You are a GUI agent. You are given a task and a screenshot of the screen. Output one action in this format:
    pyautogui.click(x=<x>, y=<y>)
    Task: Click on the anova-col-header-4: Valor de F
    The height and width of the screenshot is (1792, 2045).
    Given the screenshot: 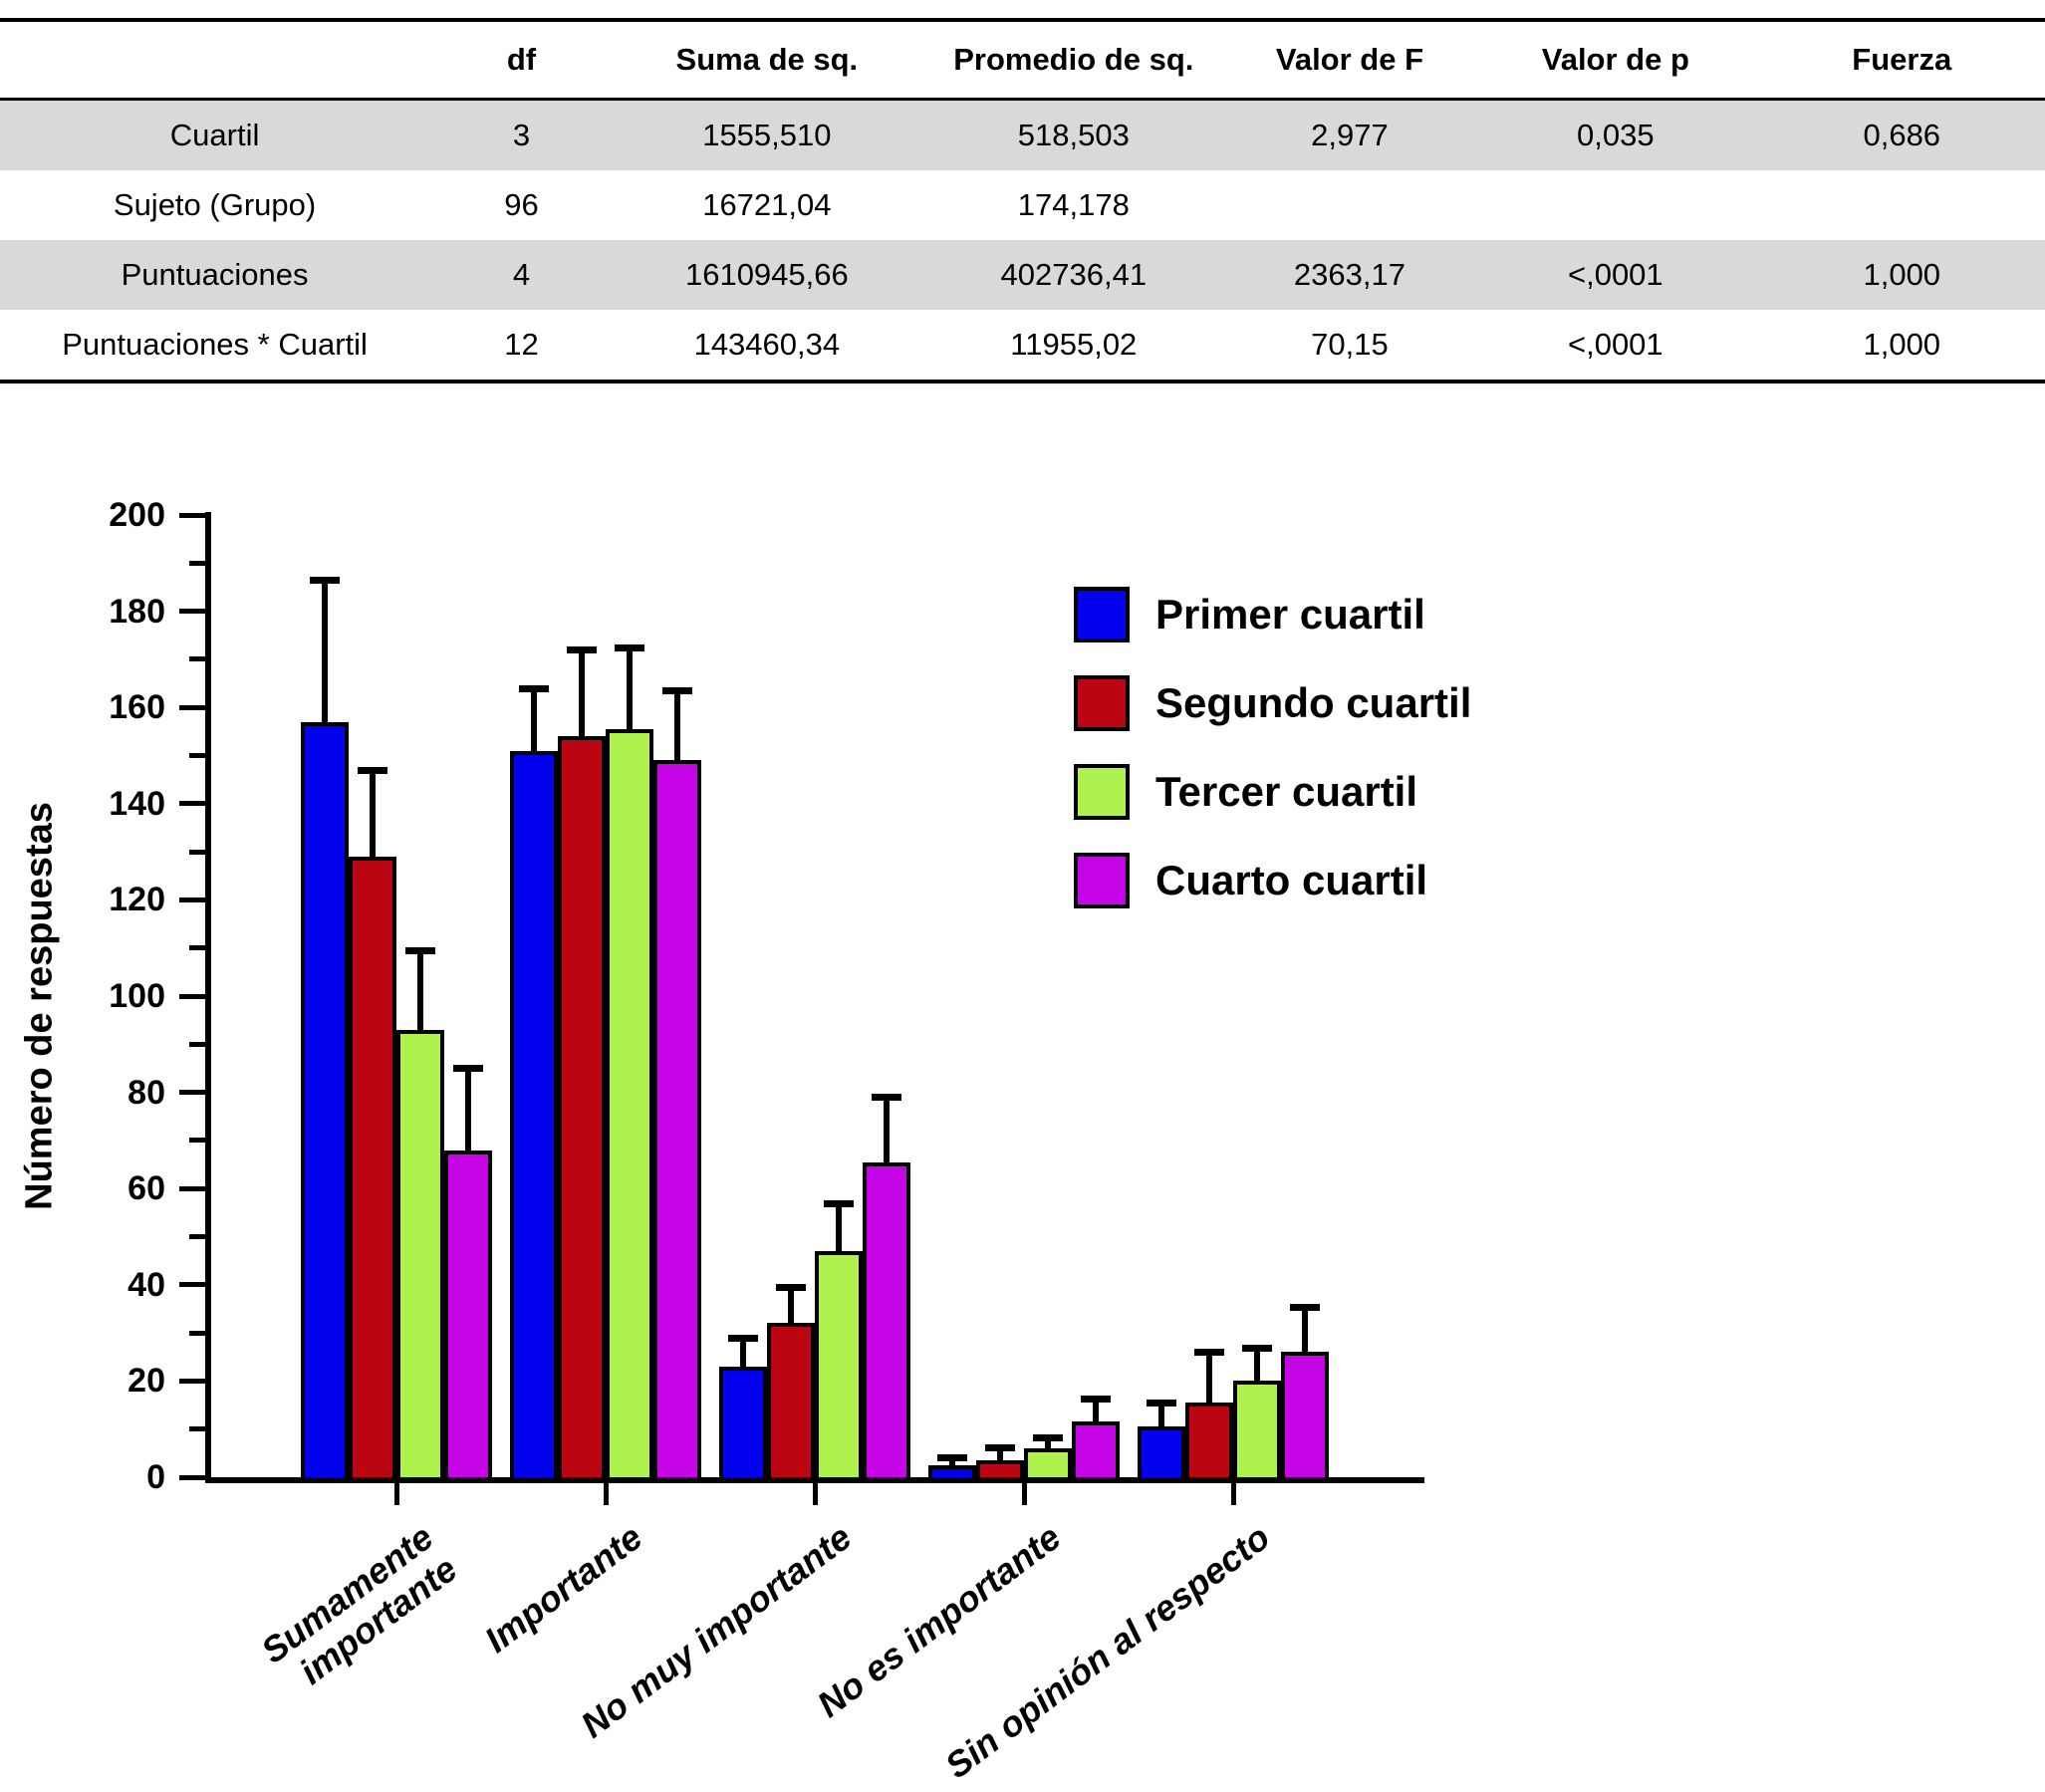 What is the action you would take?
    pyautogui.click(x=1349, y=59)
    